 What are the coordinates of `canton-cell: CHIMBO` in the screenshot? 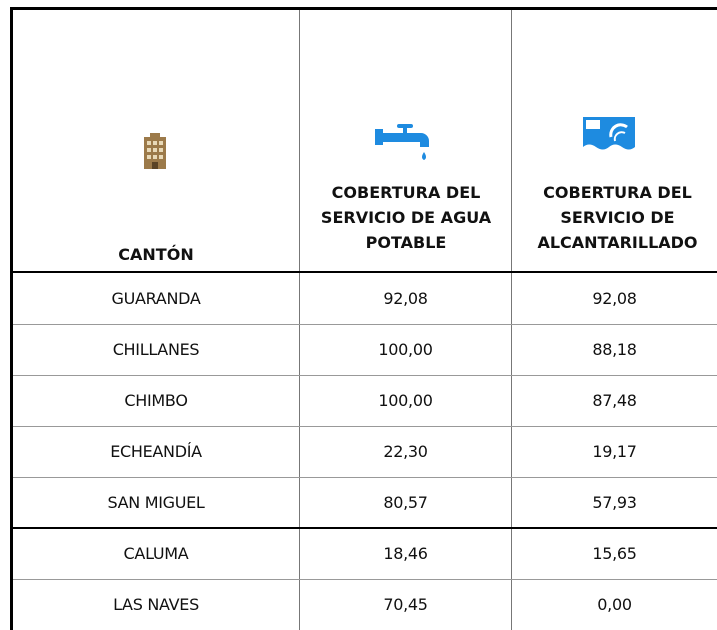 It's located at (156, 400).